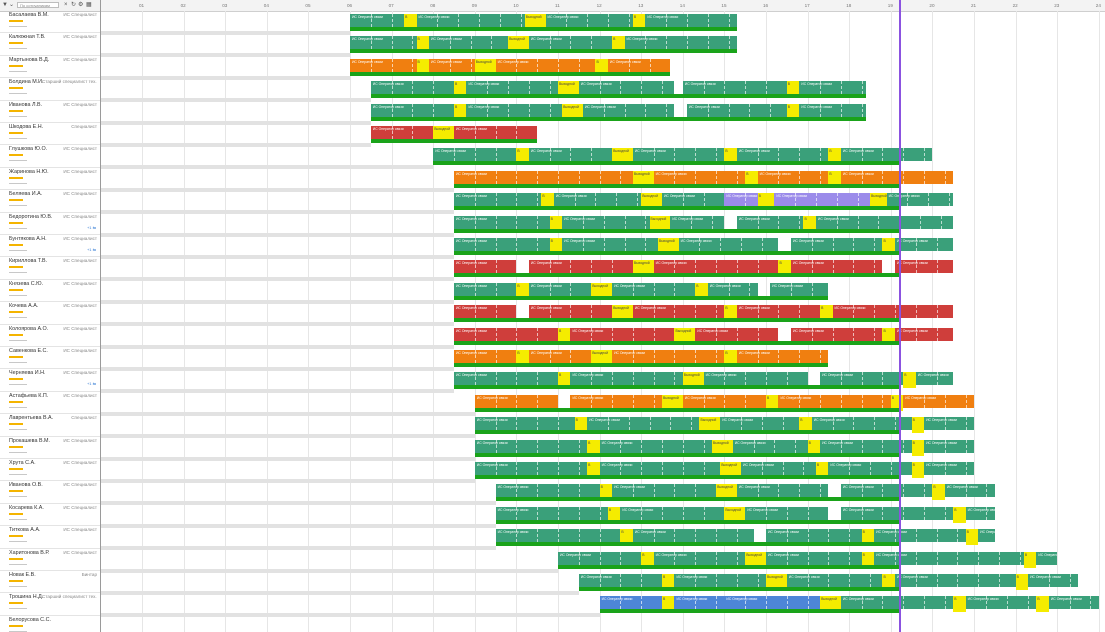 This screenshot has height=632, width=1105. I want to click on employee-row: Мартынова В.Д. ИС Специалист, so click(50, 67).